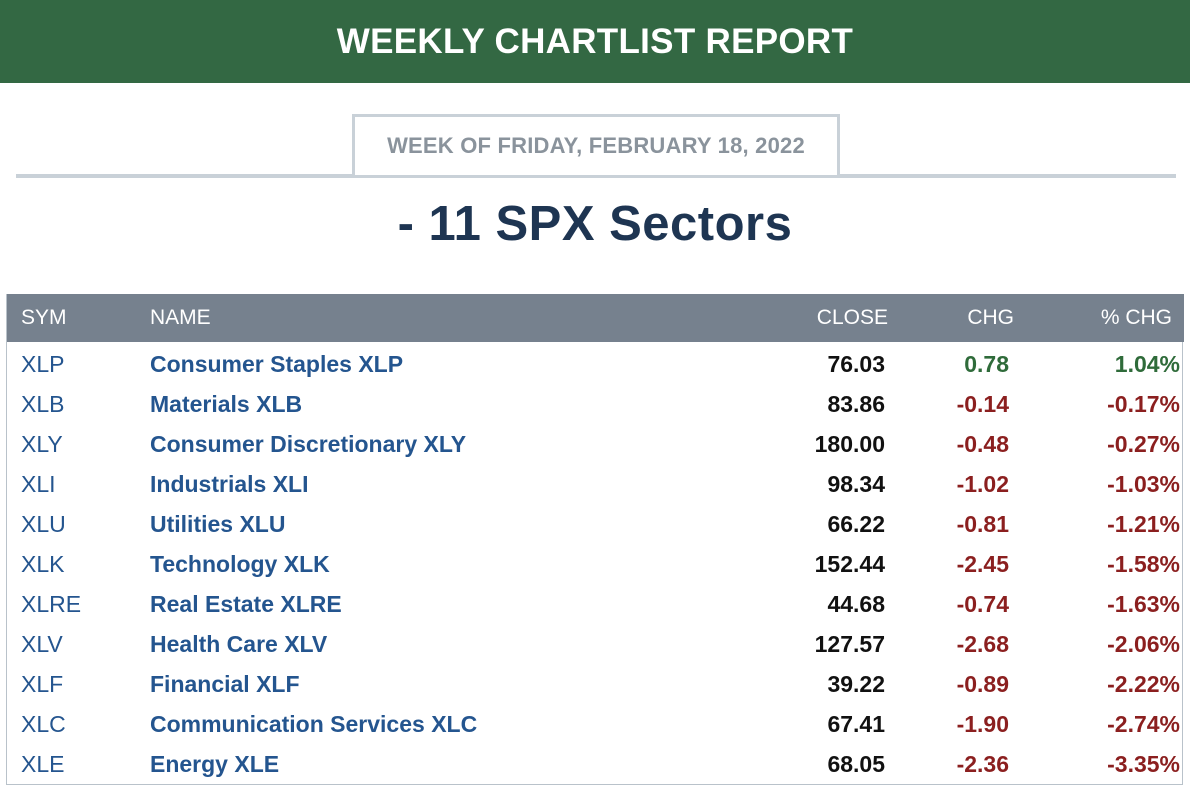  What do you see at coordinates (1143, 764) in the screenshot?
I see `row-pct-change-value: -3.35%` at bounding box center [1143, 764].